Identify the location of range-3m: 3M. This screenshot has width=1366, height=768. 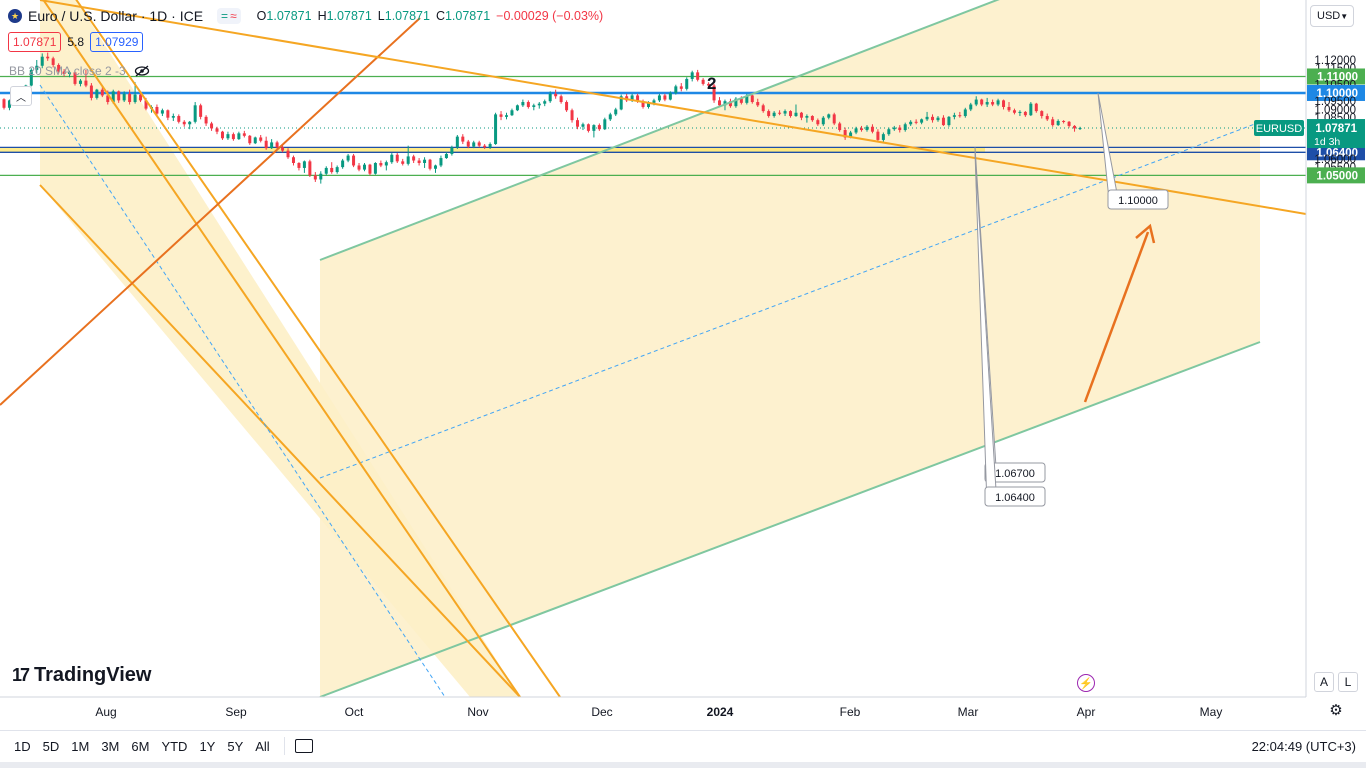
(110, 746).